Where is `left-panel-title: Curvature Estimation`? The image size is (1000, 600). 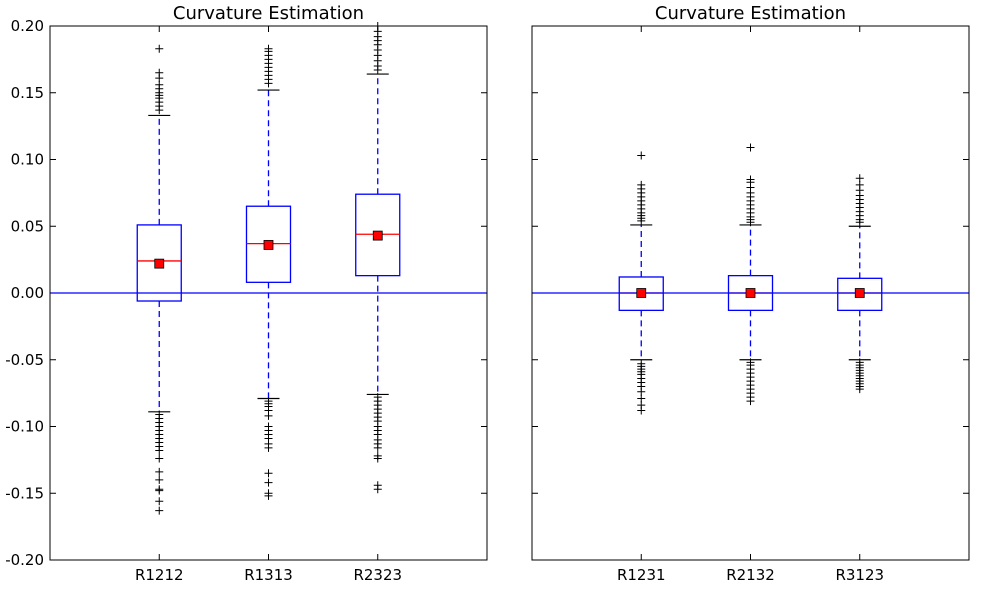 left-panel-title: Curvature Estimation is located at coordinates (268, 13).